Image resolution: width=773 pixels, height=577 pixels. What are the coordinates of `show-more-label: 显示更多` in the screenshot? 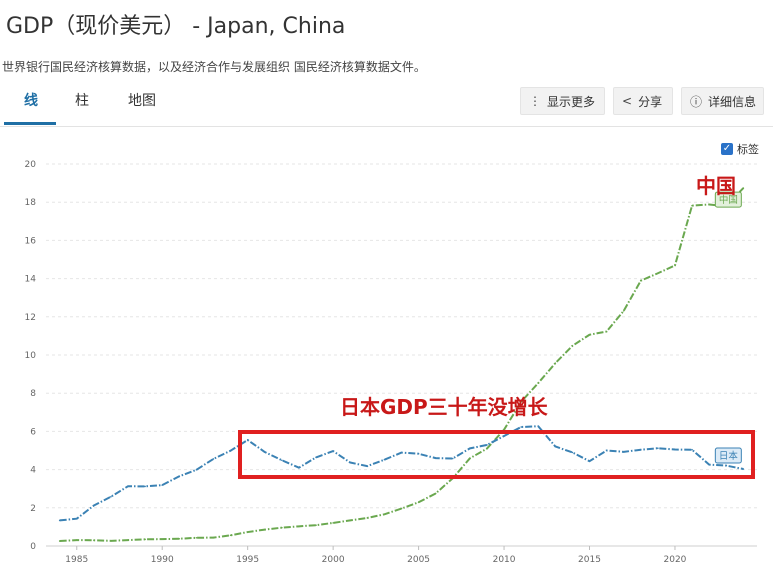 It's located at (571, 101).